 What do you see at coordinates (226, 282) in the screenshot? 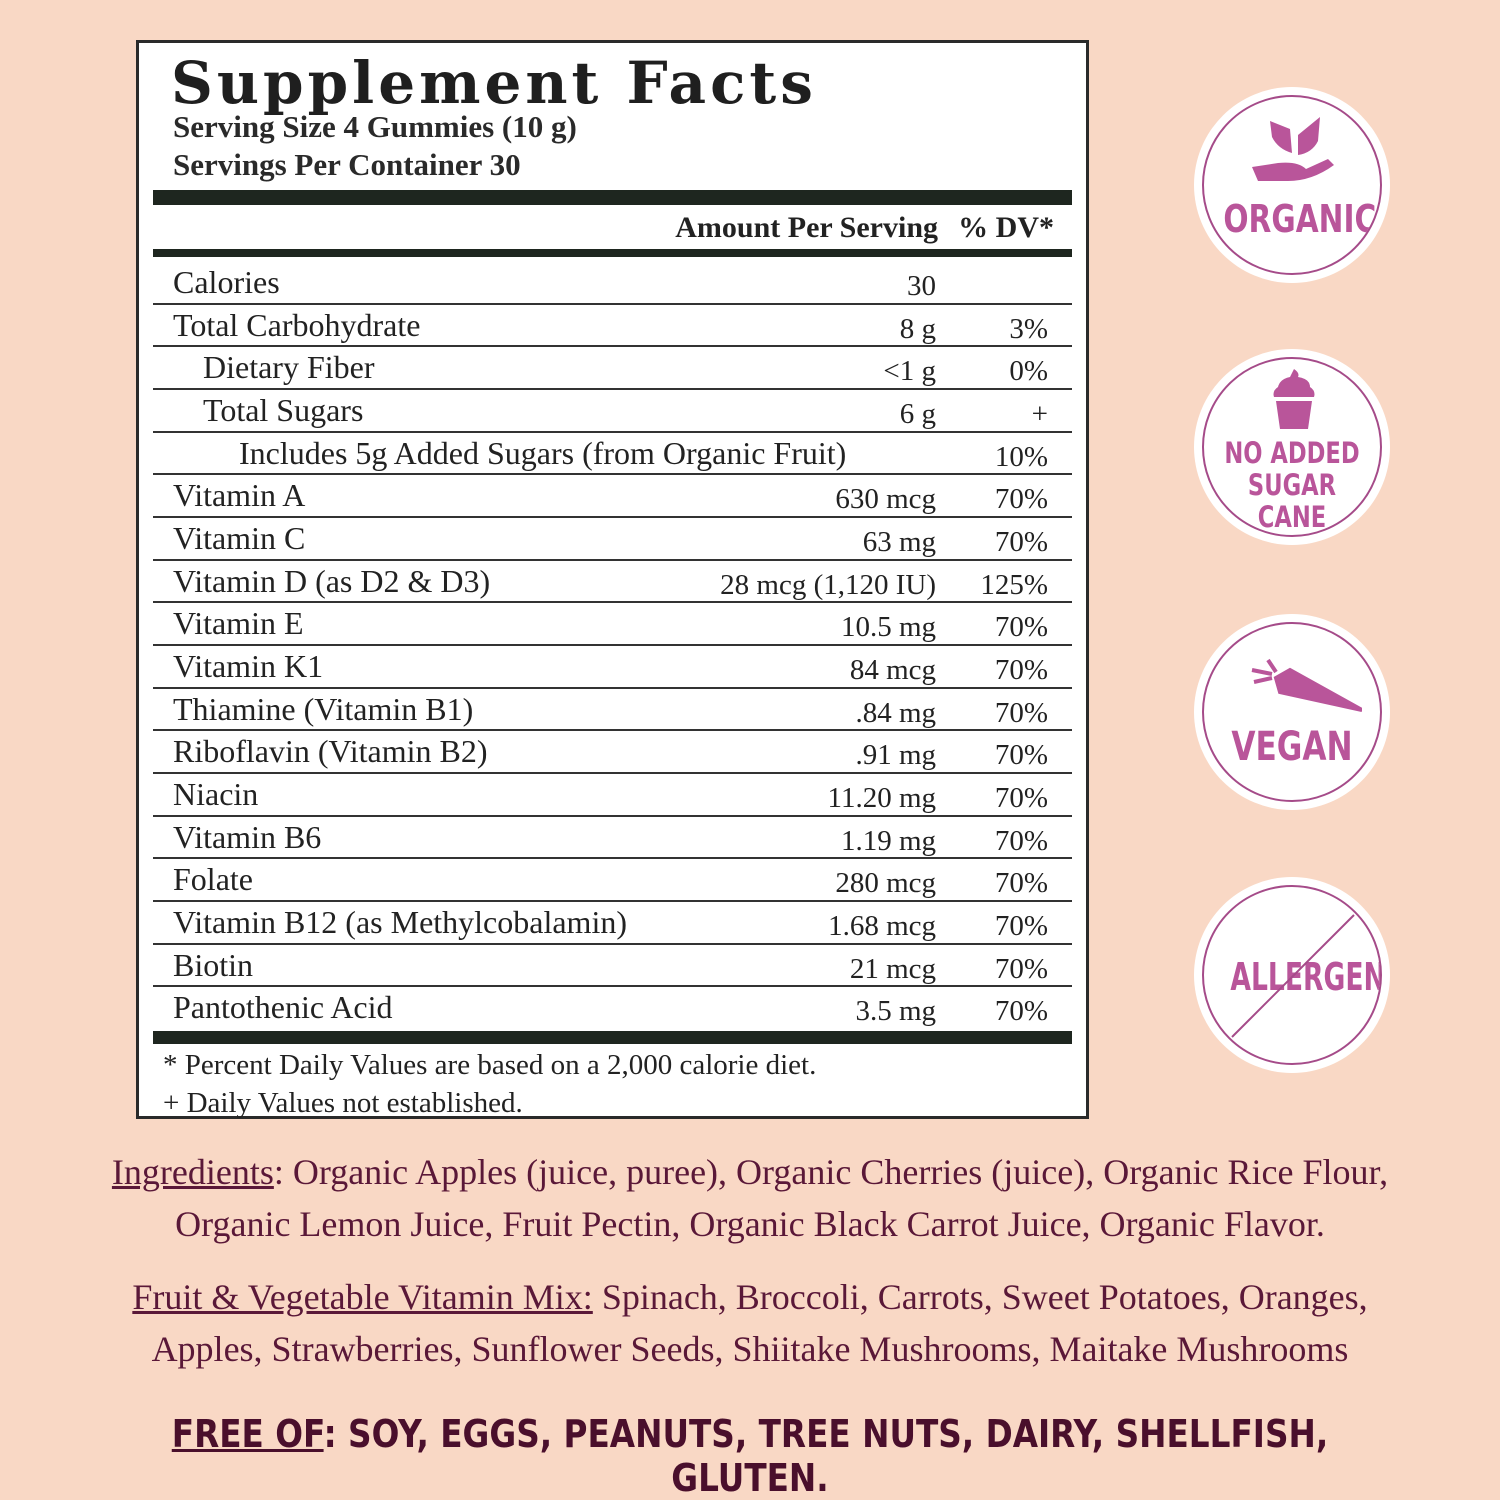
I see `nutrient-name: Calories` at bounding box center [226, 282].